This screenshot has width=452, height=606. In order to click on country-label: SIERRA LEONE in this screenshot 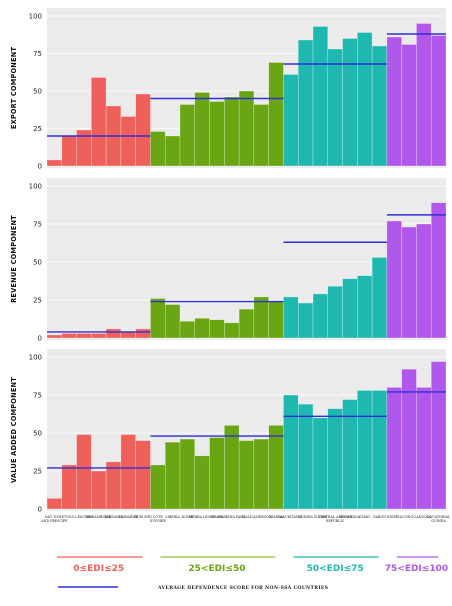, I will do `click(203, 517)`.